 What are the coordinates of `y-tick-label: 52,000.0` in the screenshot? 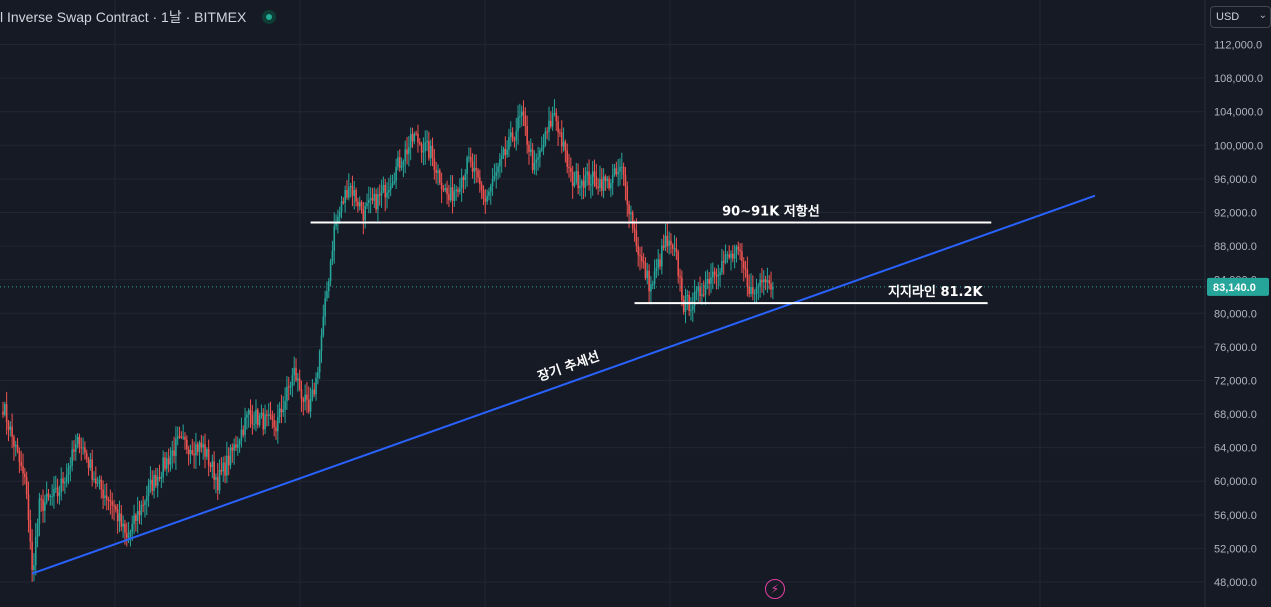 It's located at (1235, 549).